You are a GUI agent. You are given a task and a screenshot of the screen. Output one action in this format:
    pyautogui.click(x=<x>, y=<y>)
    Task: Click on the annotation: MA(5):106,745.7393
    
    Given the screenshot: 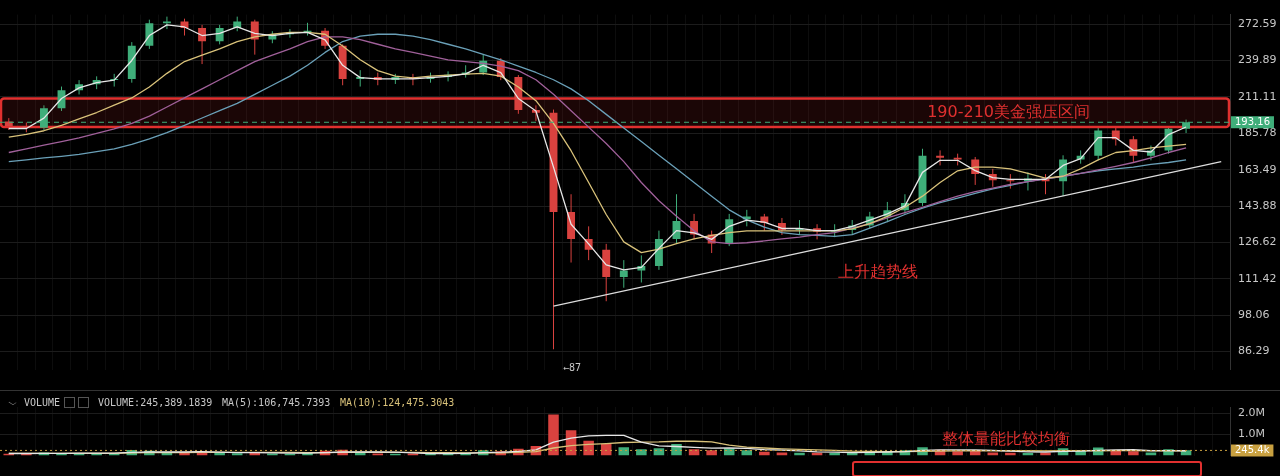 What is the action you would take?
    pyautogui.click(x=276, y=402)
    